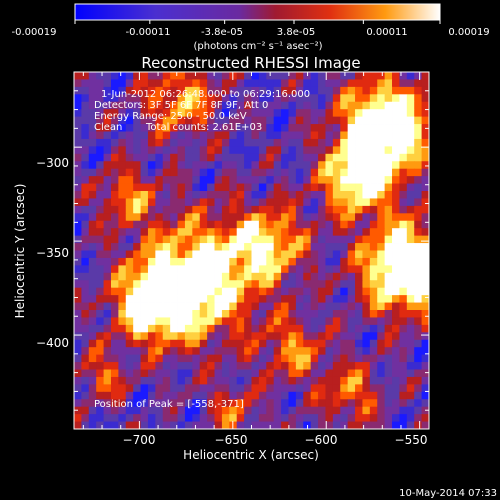 The width and height of the screenshot is (500, 500). Describe the element at coordinates (468, 32) in the screenshot. I see `colorbar-tick-label: 0.00019` at that location.